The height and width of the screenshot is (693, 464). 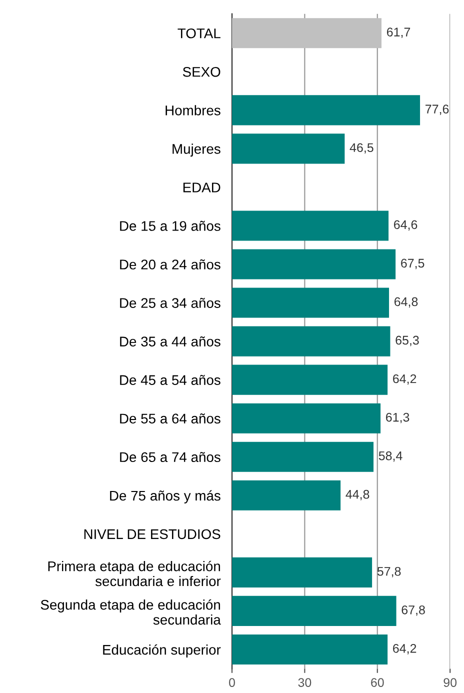 I want to click on data-label: 77,6, so click(x=437, y=109).